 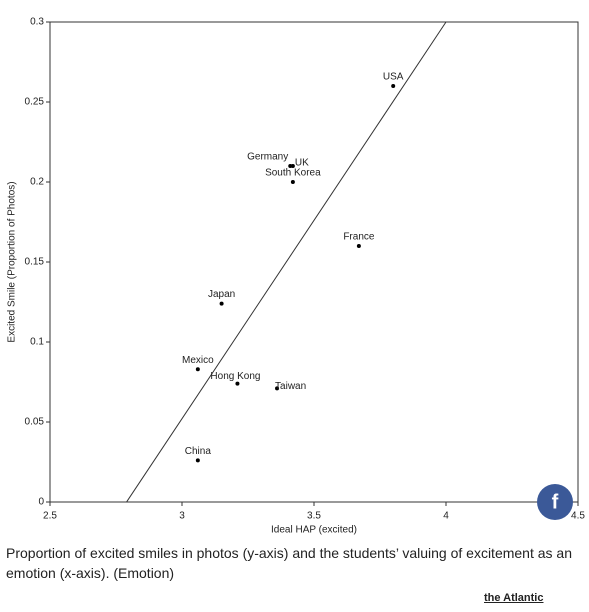 What do you see at coordinates (35, 102) in the screenshot?
I see `y-tick-label: 0.25` at bounding box center [35, 102].